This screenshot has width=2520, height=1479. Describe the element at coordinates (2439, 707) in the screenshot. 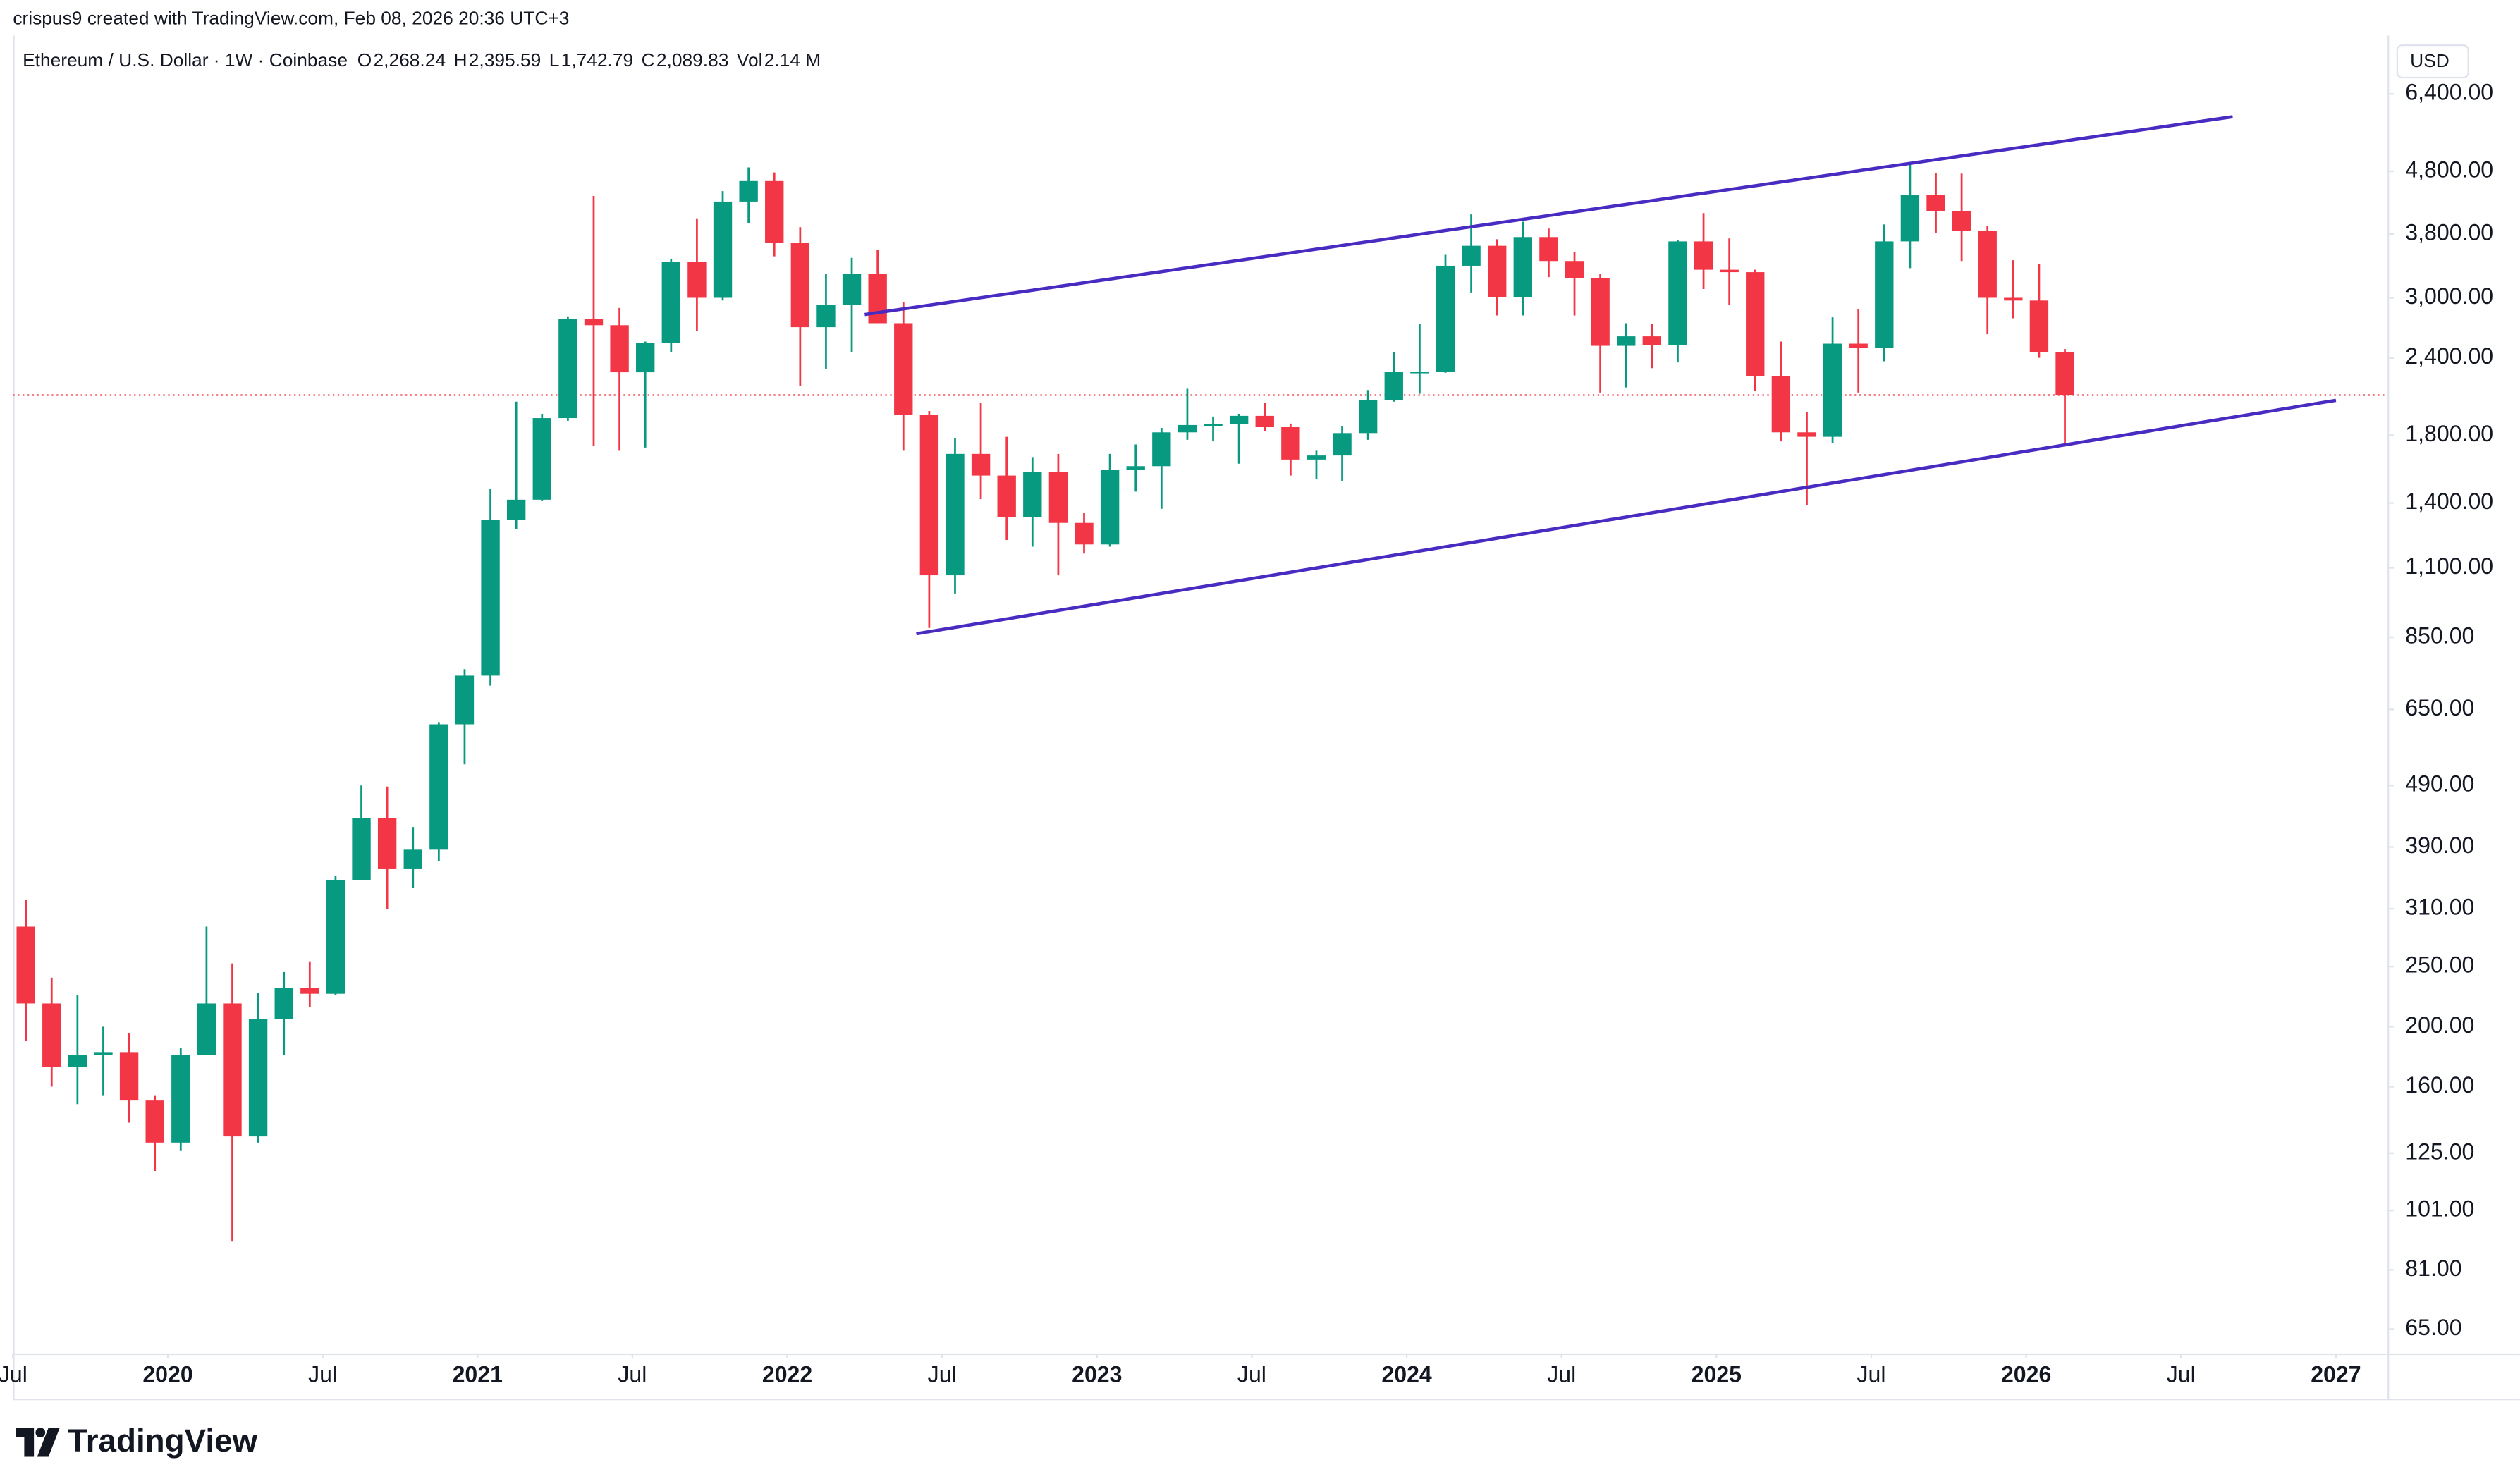

I see `y-tick-label: 650.00` at that location.